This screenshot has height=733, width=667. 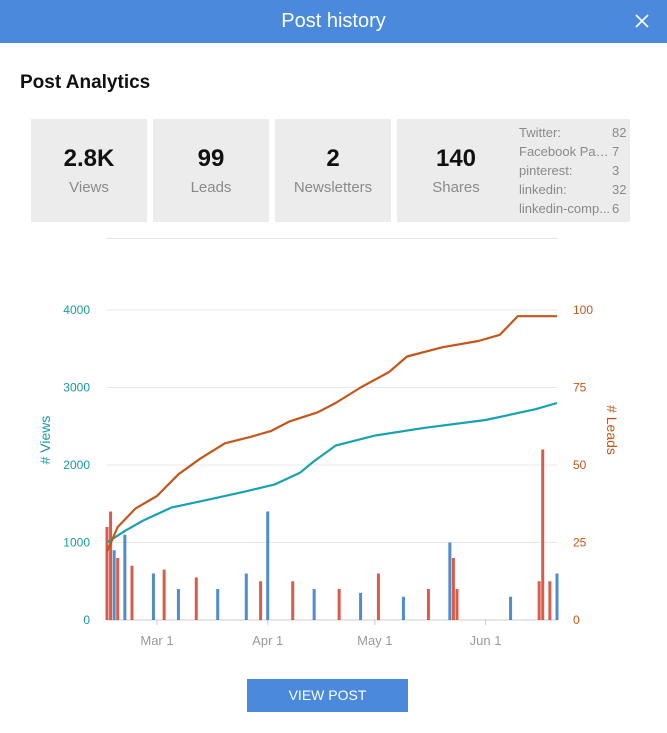 I want to click on share-row-facebook: Facebook Pag... 7, so click(x=574, y=153).